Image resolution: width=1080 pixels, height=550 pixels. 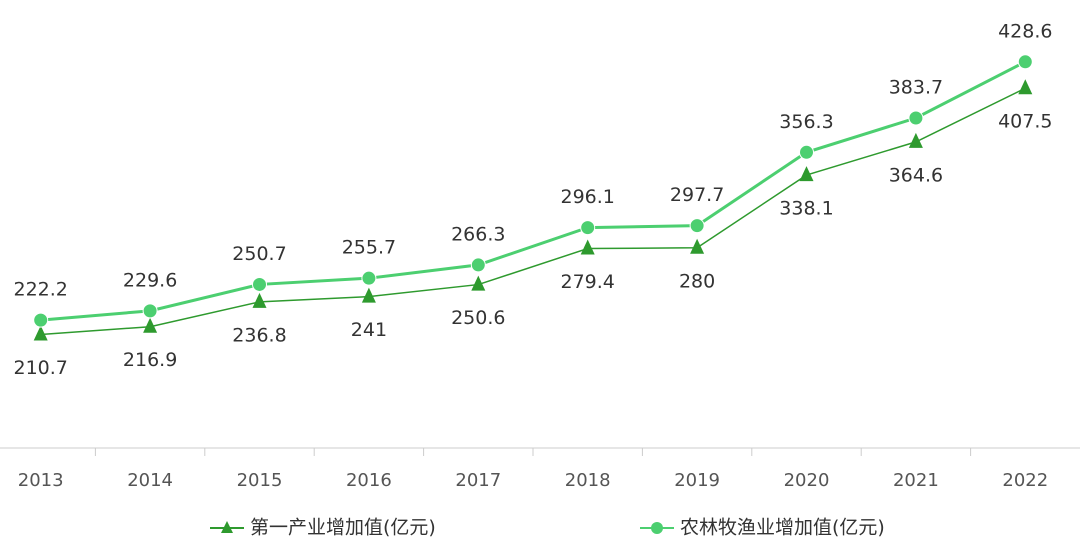 I want to click on legend-label: 农林牧渔业增加值(亿元), so click(x=782, y=528).